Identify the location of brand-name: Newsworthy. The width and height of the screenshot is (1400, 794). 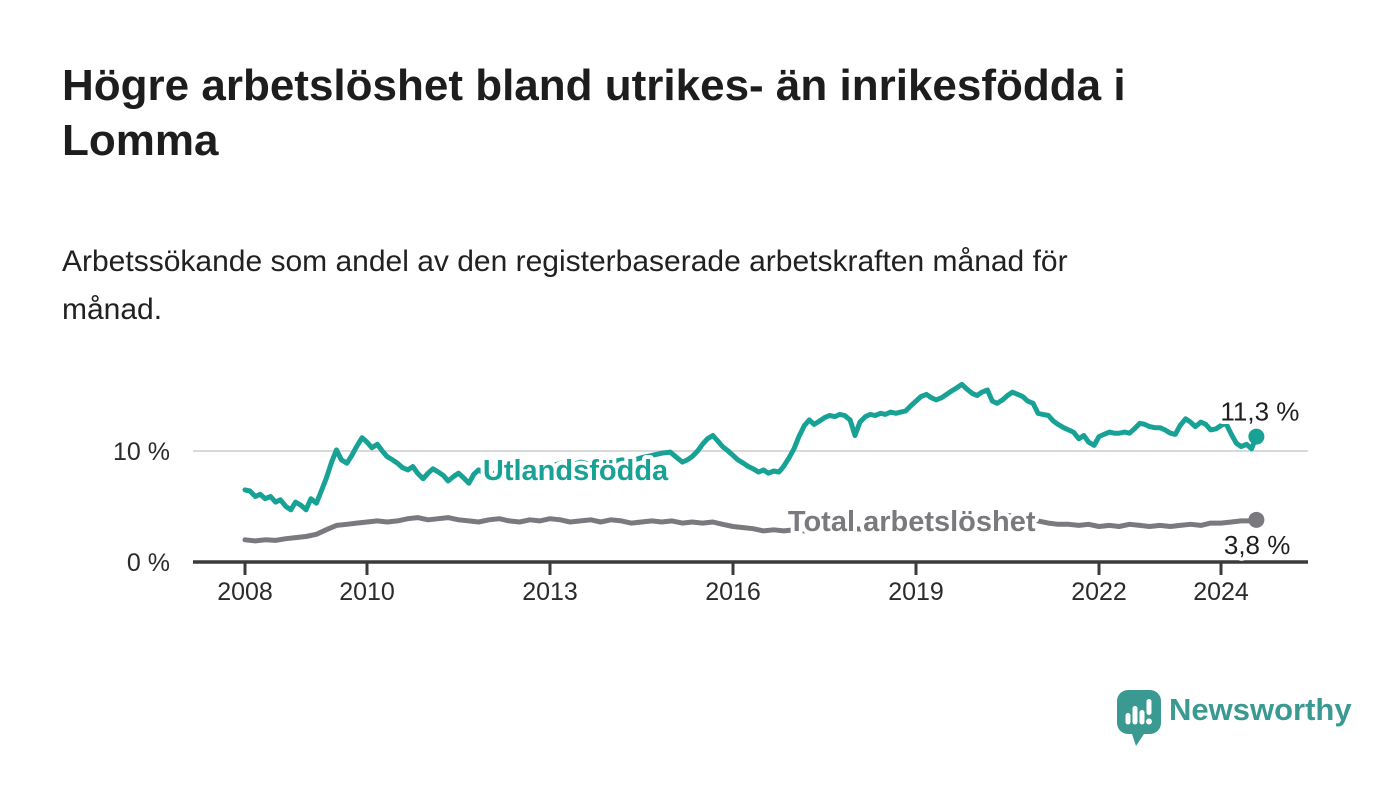
(1260, 709).